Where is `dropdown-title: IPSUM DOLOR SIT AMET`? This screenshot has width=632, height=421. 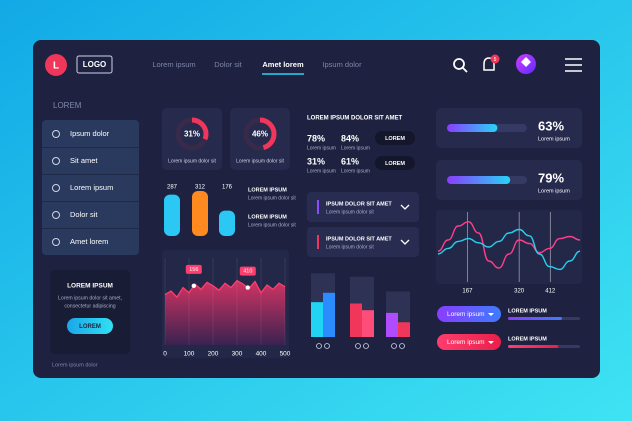 dropdown-title: IPSUM DOLOR SIT AMET is located at coordinates (359, 204).